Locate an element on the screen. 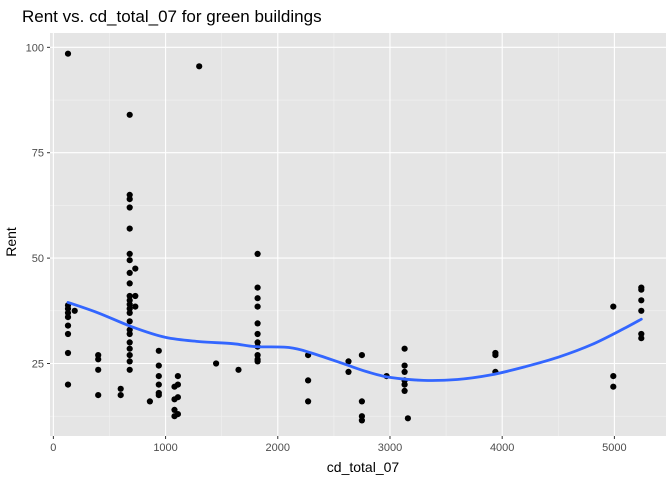 The width and height of the screenshot is (672, 480). y-tick-label: 100 is located at coordinates (35, 48).